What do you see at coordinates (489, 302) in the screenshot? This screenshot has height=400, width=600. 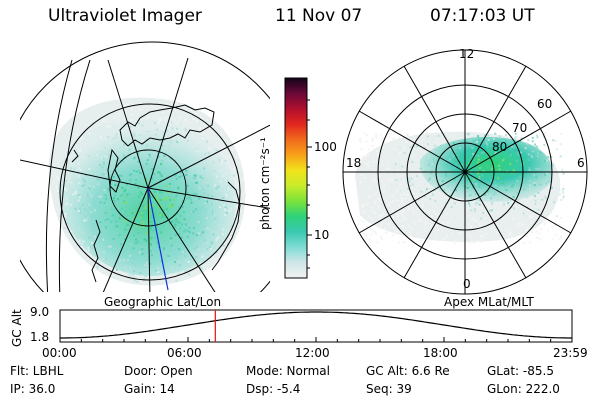 I see `apex-caption: Apex MLat/MLT` at bounding box center [489, 302].